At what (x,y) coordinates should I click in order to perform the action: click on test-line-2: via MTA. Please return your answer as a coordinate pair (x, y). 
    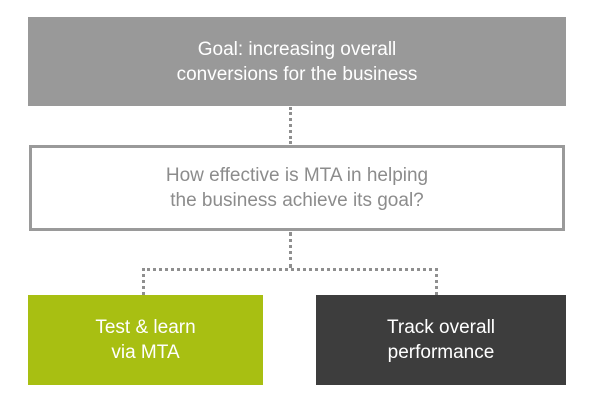
    Looking at the image, I should click on (145, 352).